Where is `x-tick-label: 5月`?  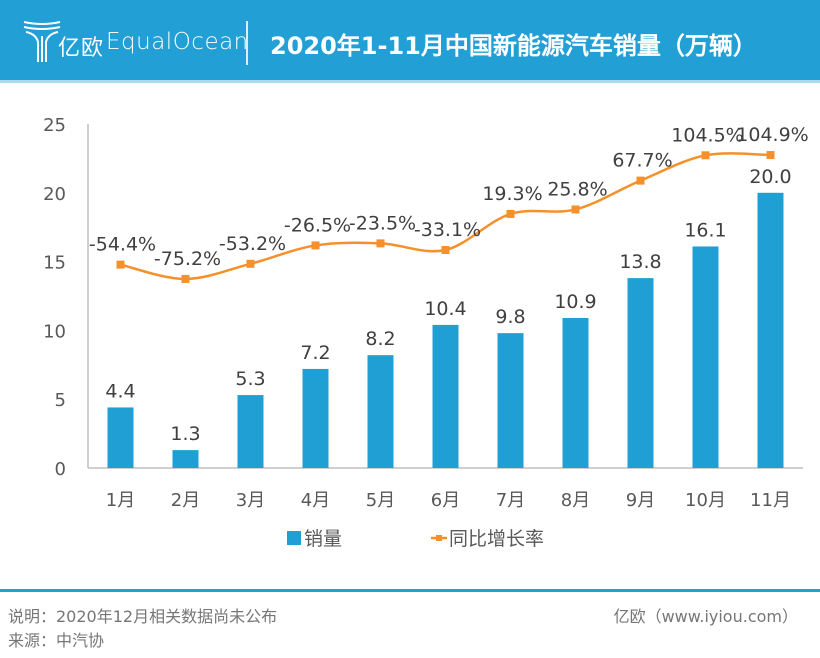 x-tick-label: 5月 is located at coordinates (380, 500).